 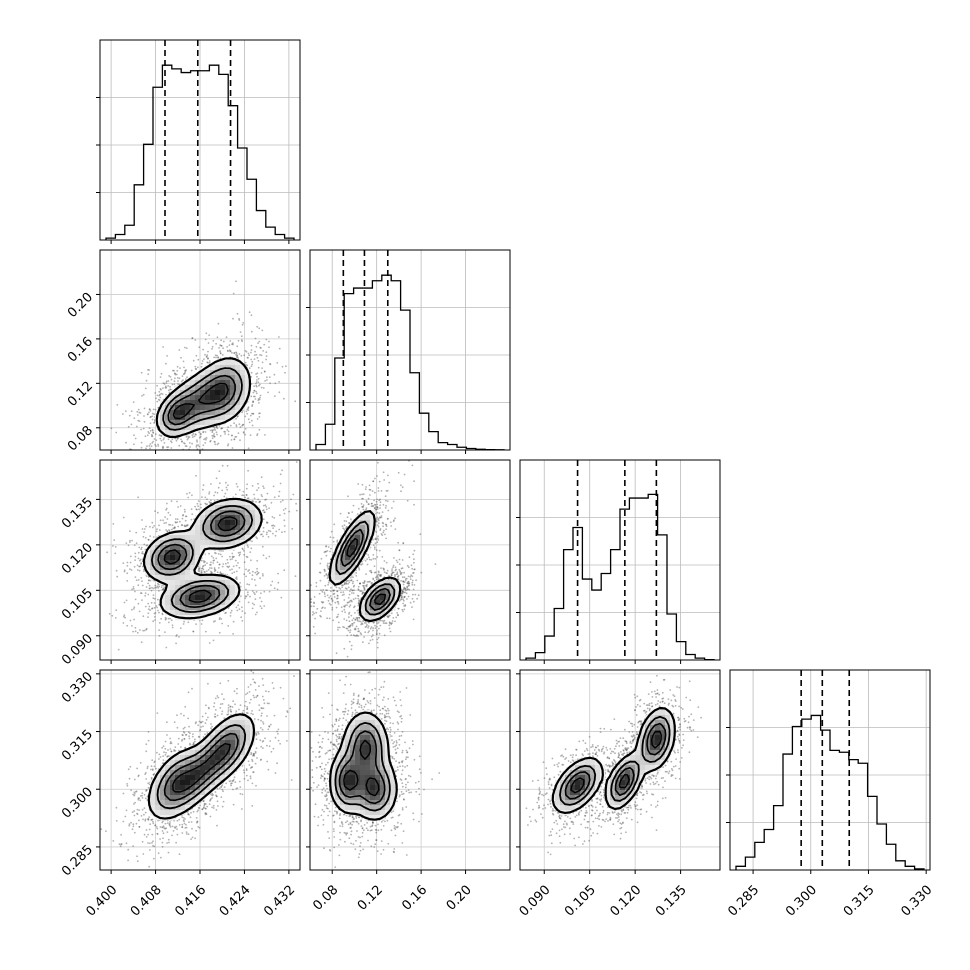 I want to click on histogram-steps, so click(x=620, y=577).